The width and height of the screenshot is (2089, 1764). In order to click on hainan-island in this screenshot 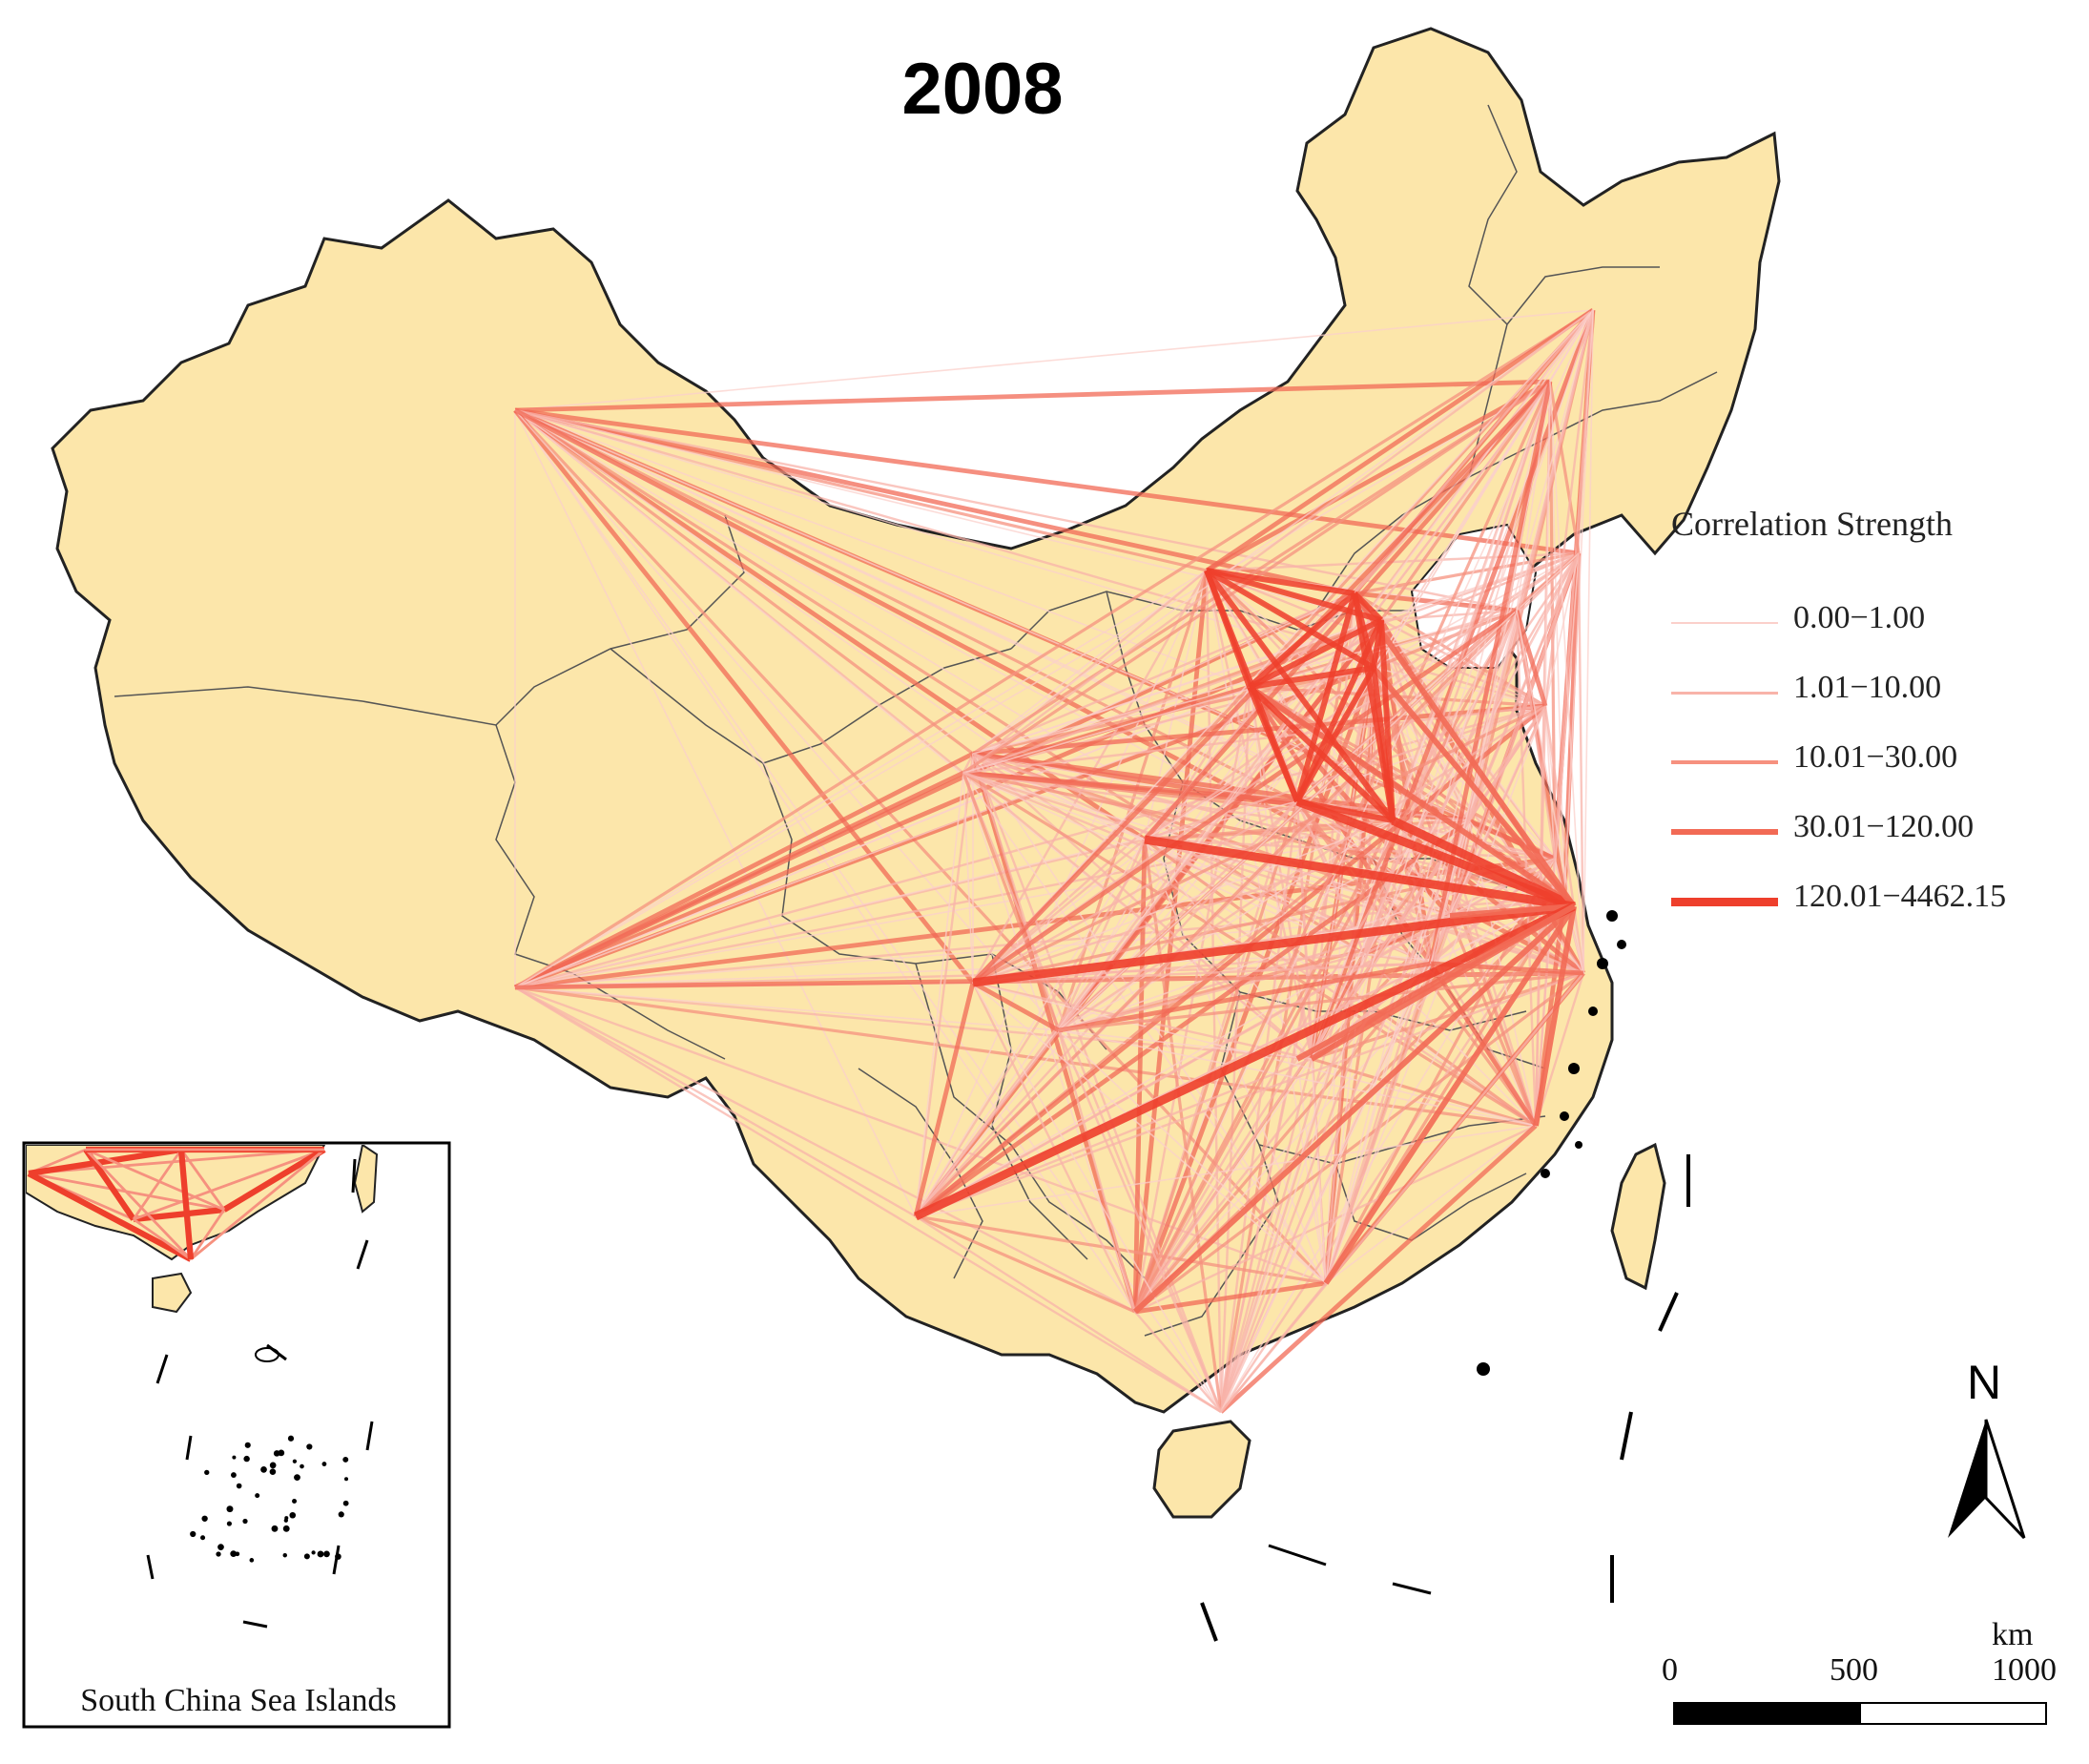, I will do `click(1202, 1469)`.